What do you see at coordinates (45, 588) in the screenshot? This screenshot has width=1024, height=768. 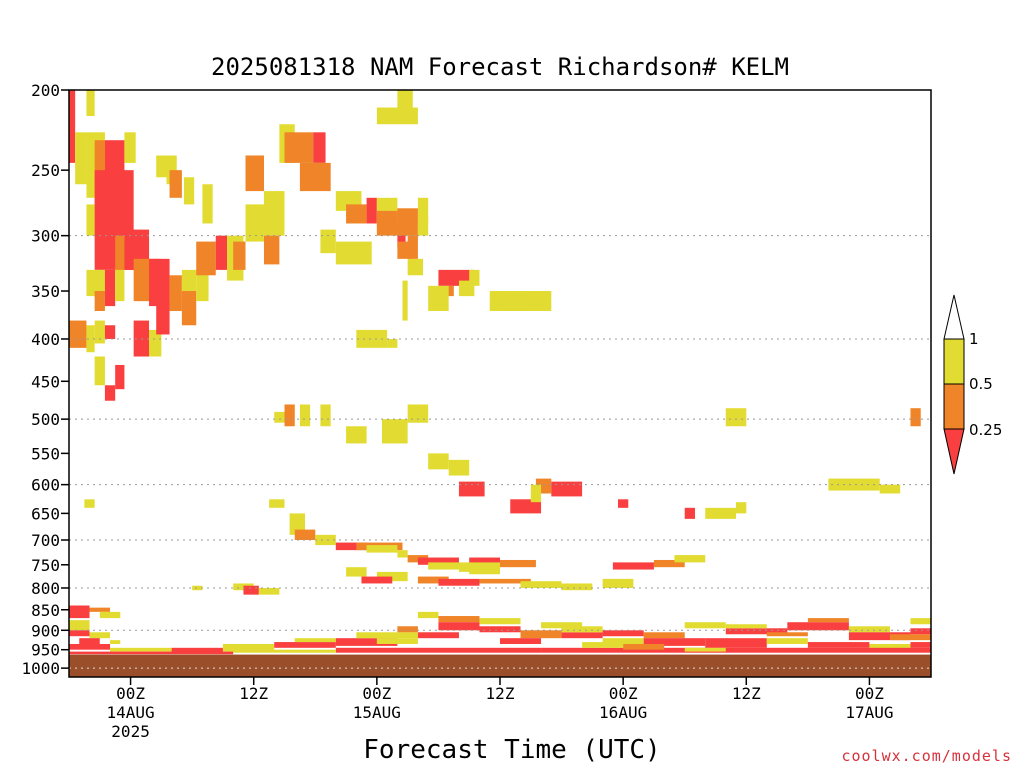 I see `y-tick-label: 800` at bounding box center [45, 588].